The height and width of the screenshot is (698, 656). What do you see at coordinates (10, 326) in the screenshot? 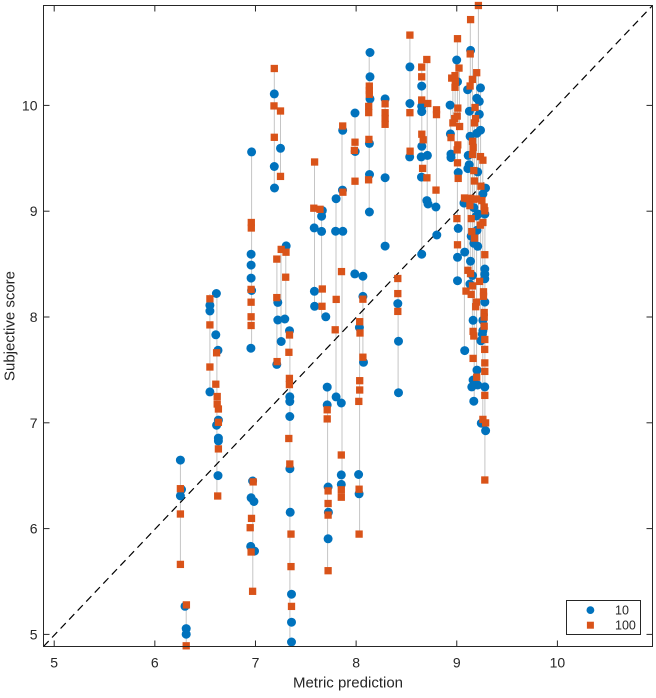
I see `svg-text: Subjective score` at bounding box center [10, 326].